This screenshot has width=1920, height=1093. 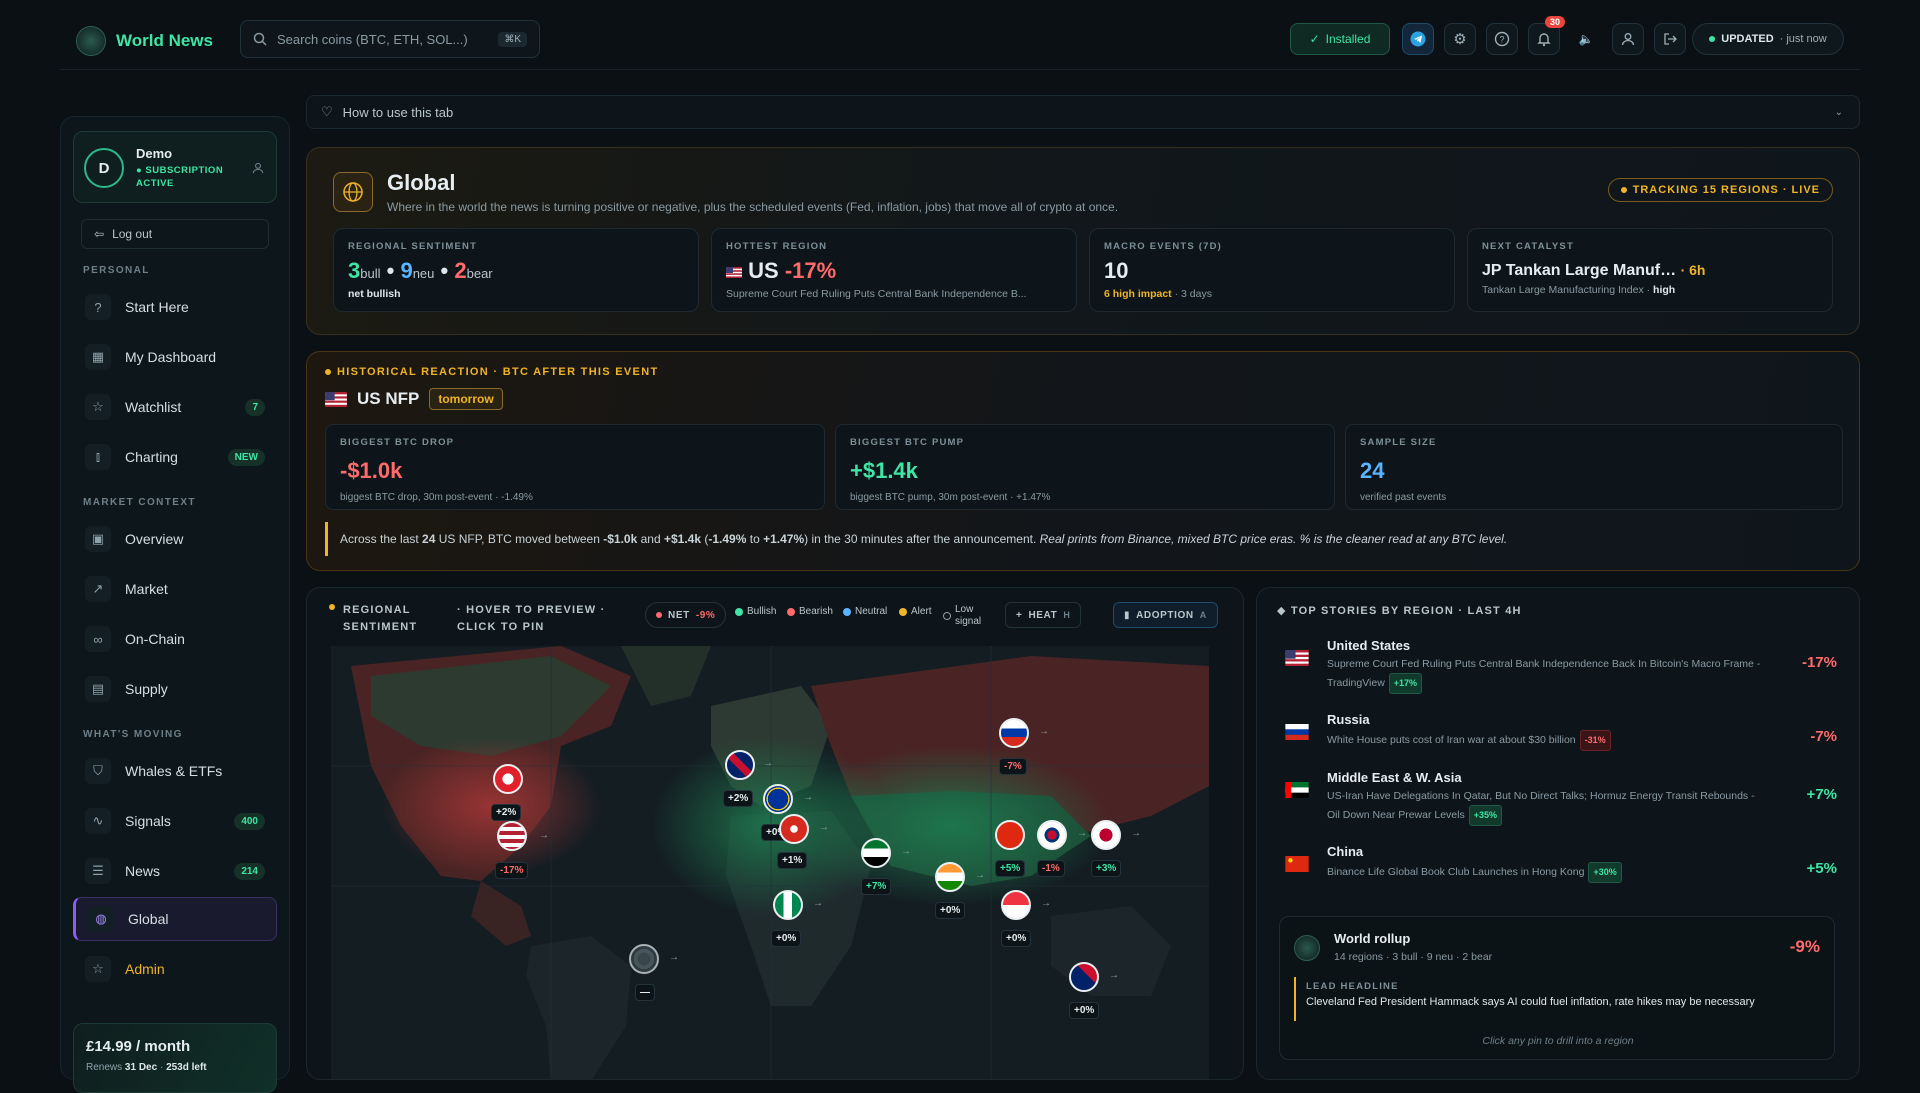 What do you see at coordinates (144, 41) in the screenshot?
I see `brand: World News` at bounding box center [144, 41].